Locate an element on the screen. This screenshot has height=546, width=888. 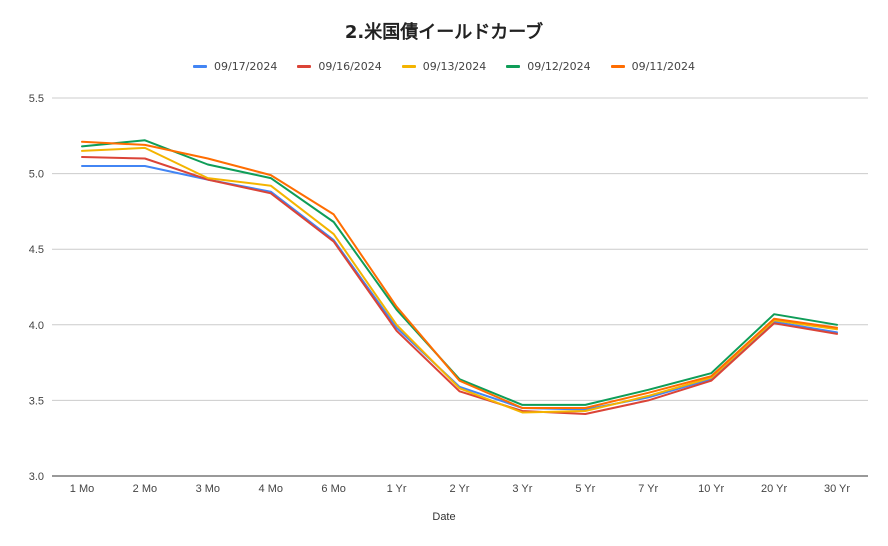
x-tick-label: 30 Yr is located at coordinates (837, 489).